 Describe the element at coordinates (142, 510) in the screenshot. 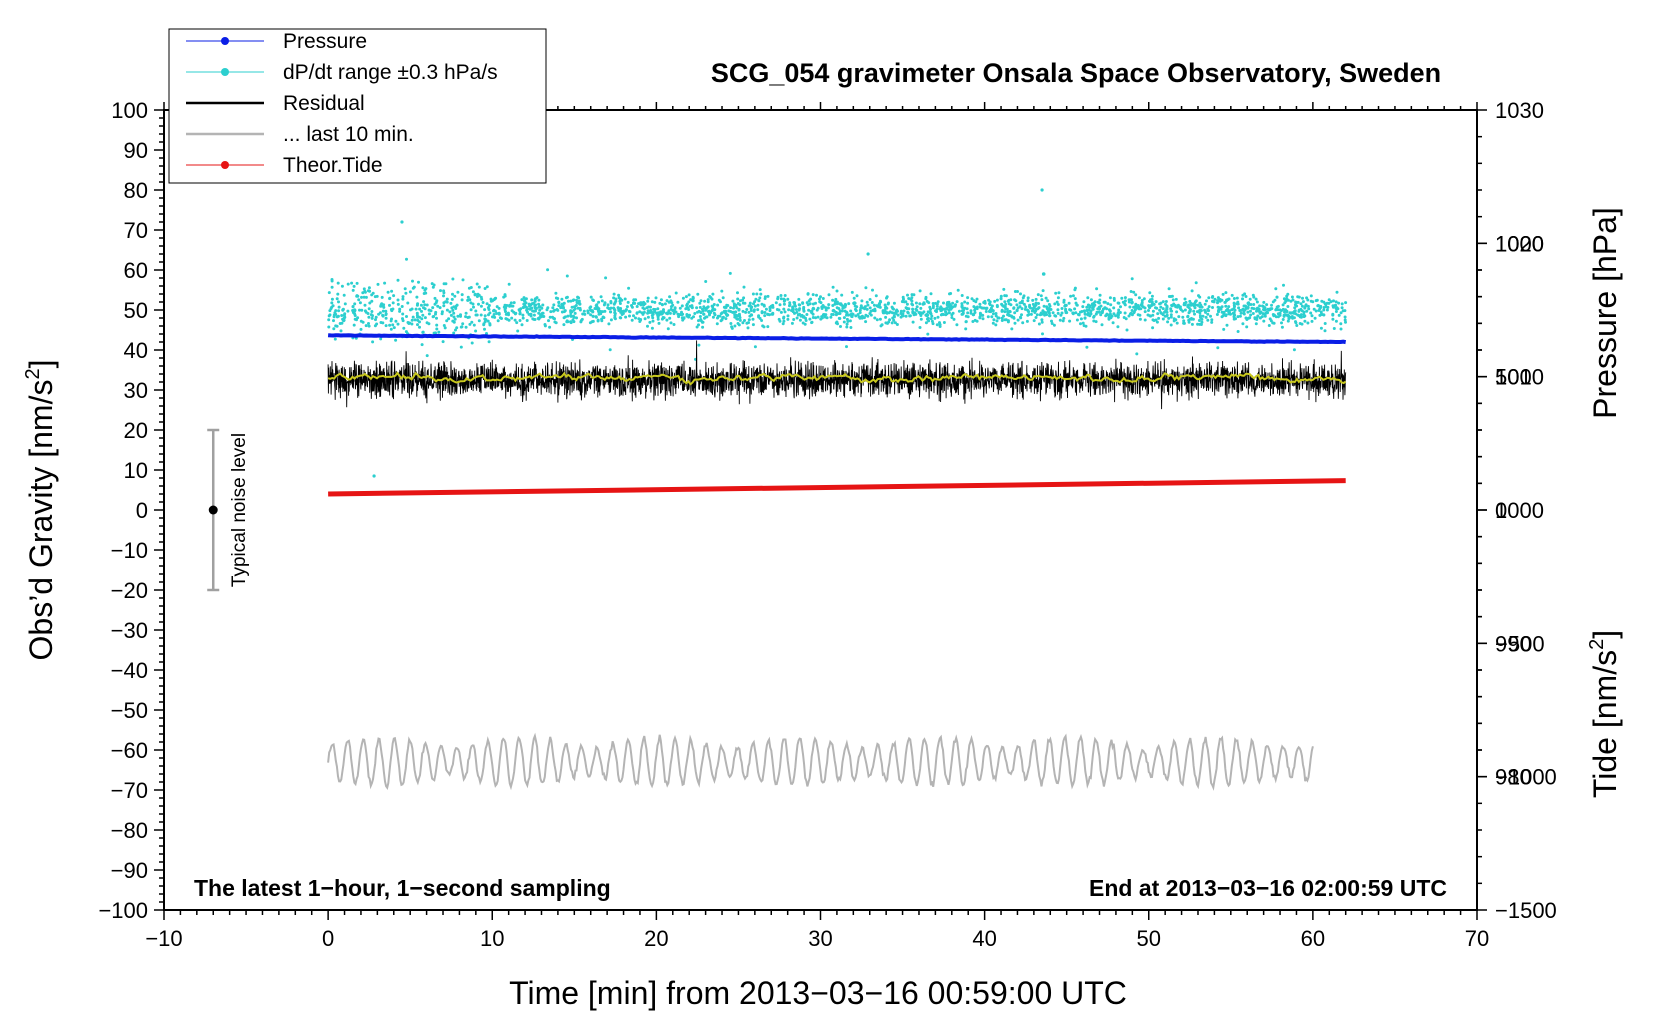

I see `y-tick-label: 0` at that location.